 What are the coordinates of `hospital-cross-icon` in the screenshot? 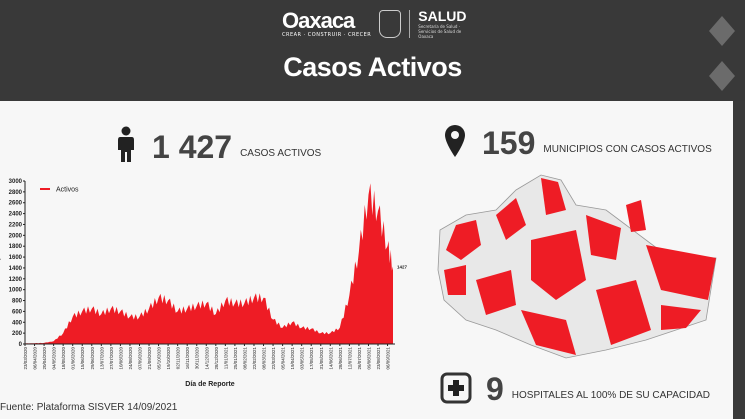 It's located at (456, 388).